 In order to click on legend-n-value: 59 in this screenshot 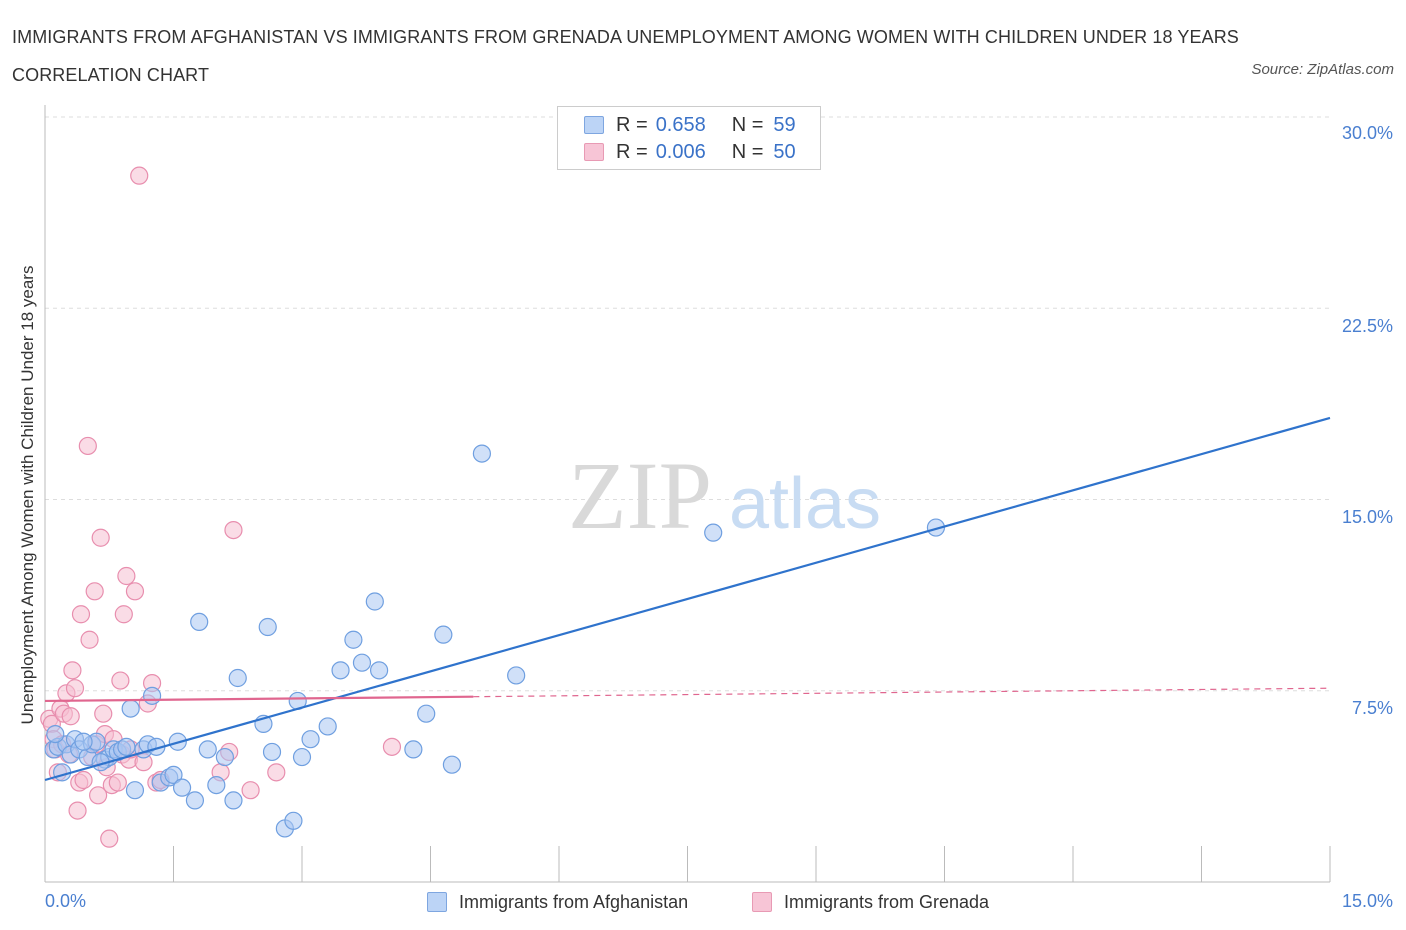, I will do `click(784, 124)`.